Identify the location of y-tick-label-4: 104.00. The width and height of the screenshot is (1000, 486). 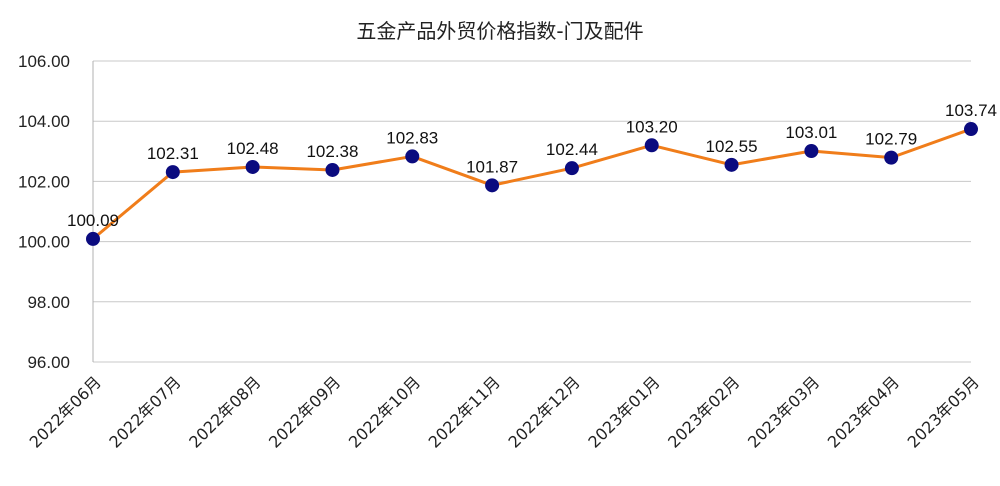
(44, 121).